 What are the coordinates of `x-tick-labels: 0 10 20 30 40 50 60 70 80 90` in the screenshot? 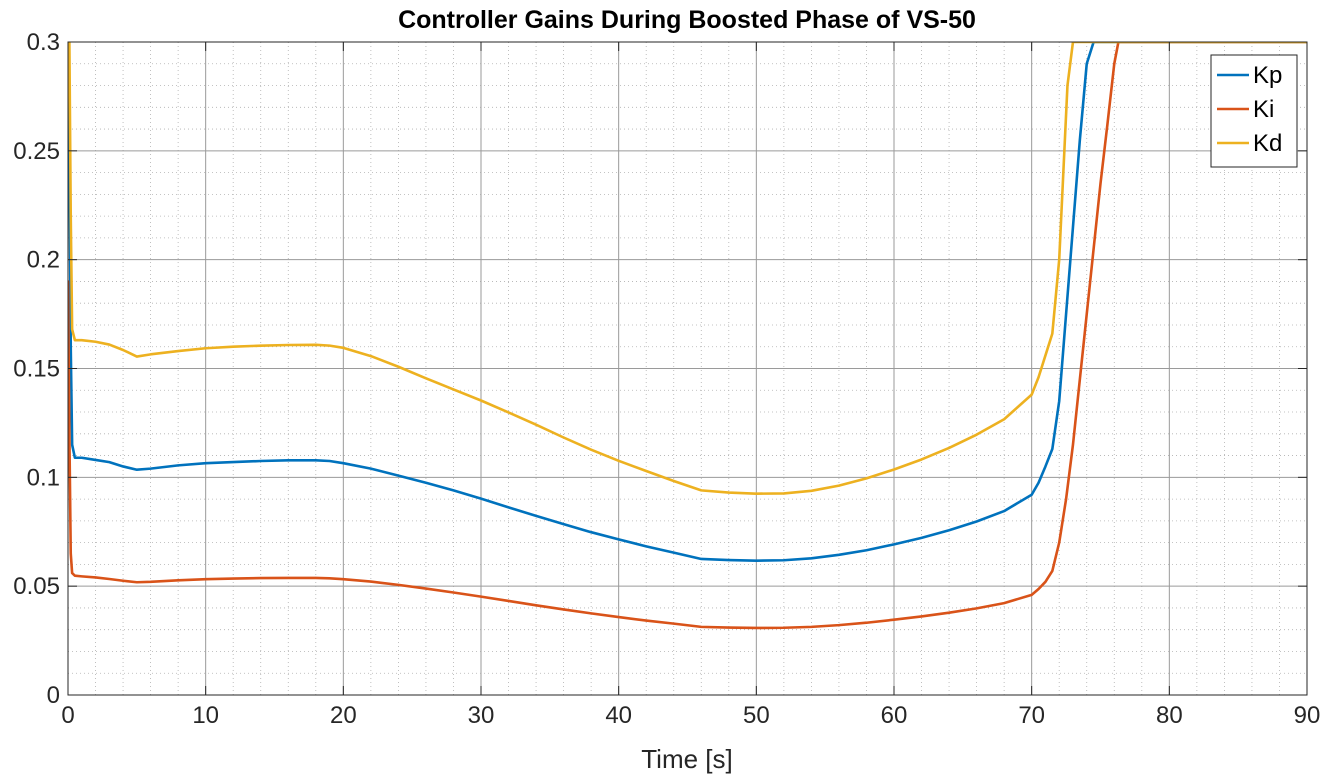 It's located at (690, 715).